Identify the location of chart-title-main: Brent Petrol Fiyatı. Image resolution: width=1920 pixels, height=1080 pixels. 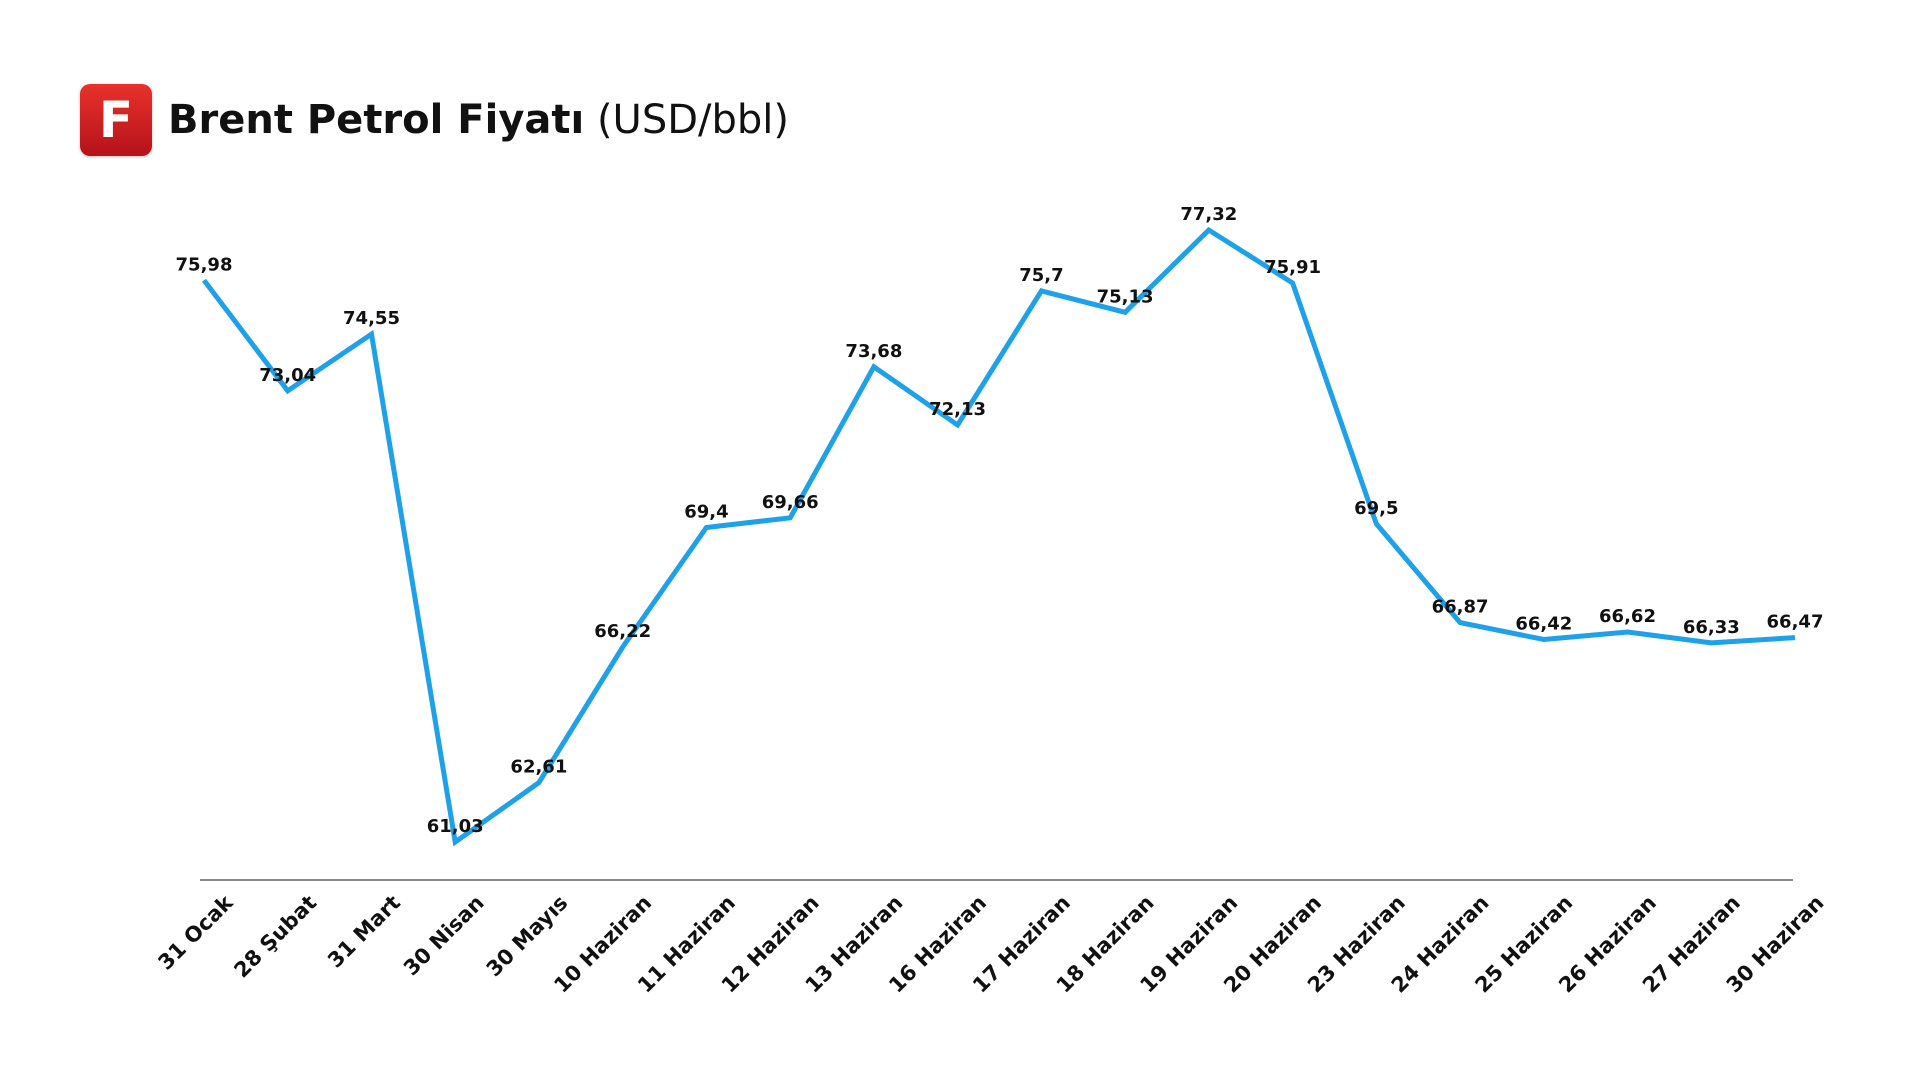
(376, 120).